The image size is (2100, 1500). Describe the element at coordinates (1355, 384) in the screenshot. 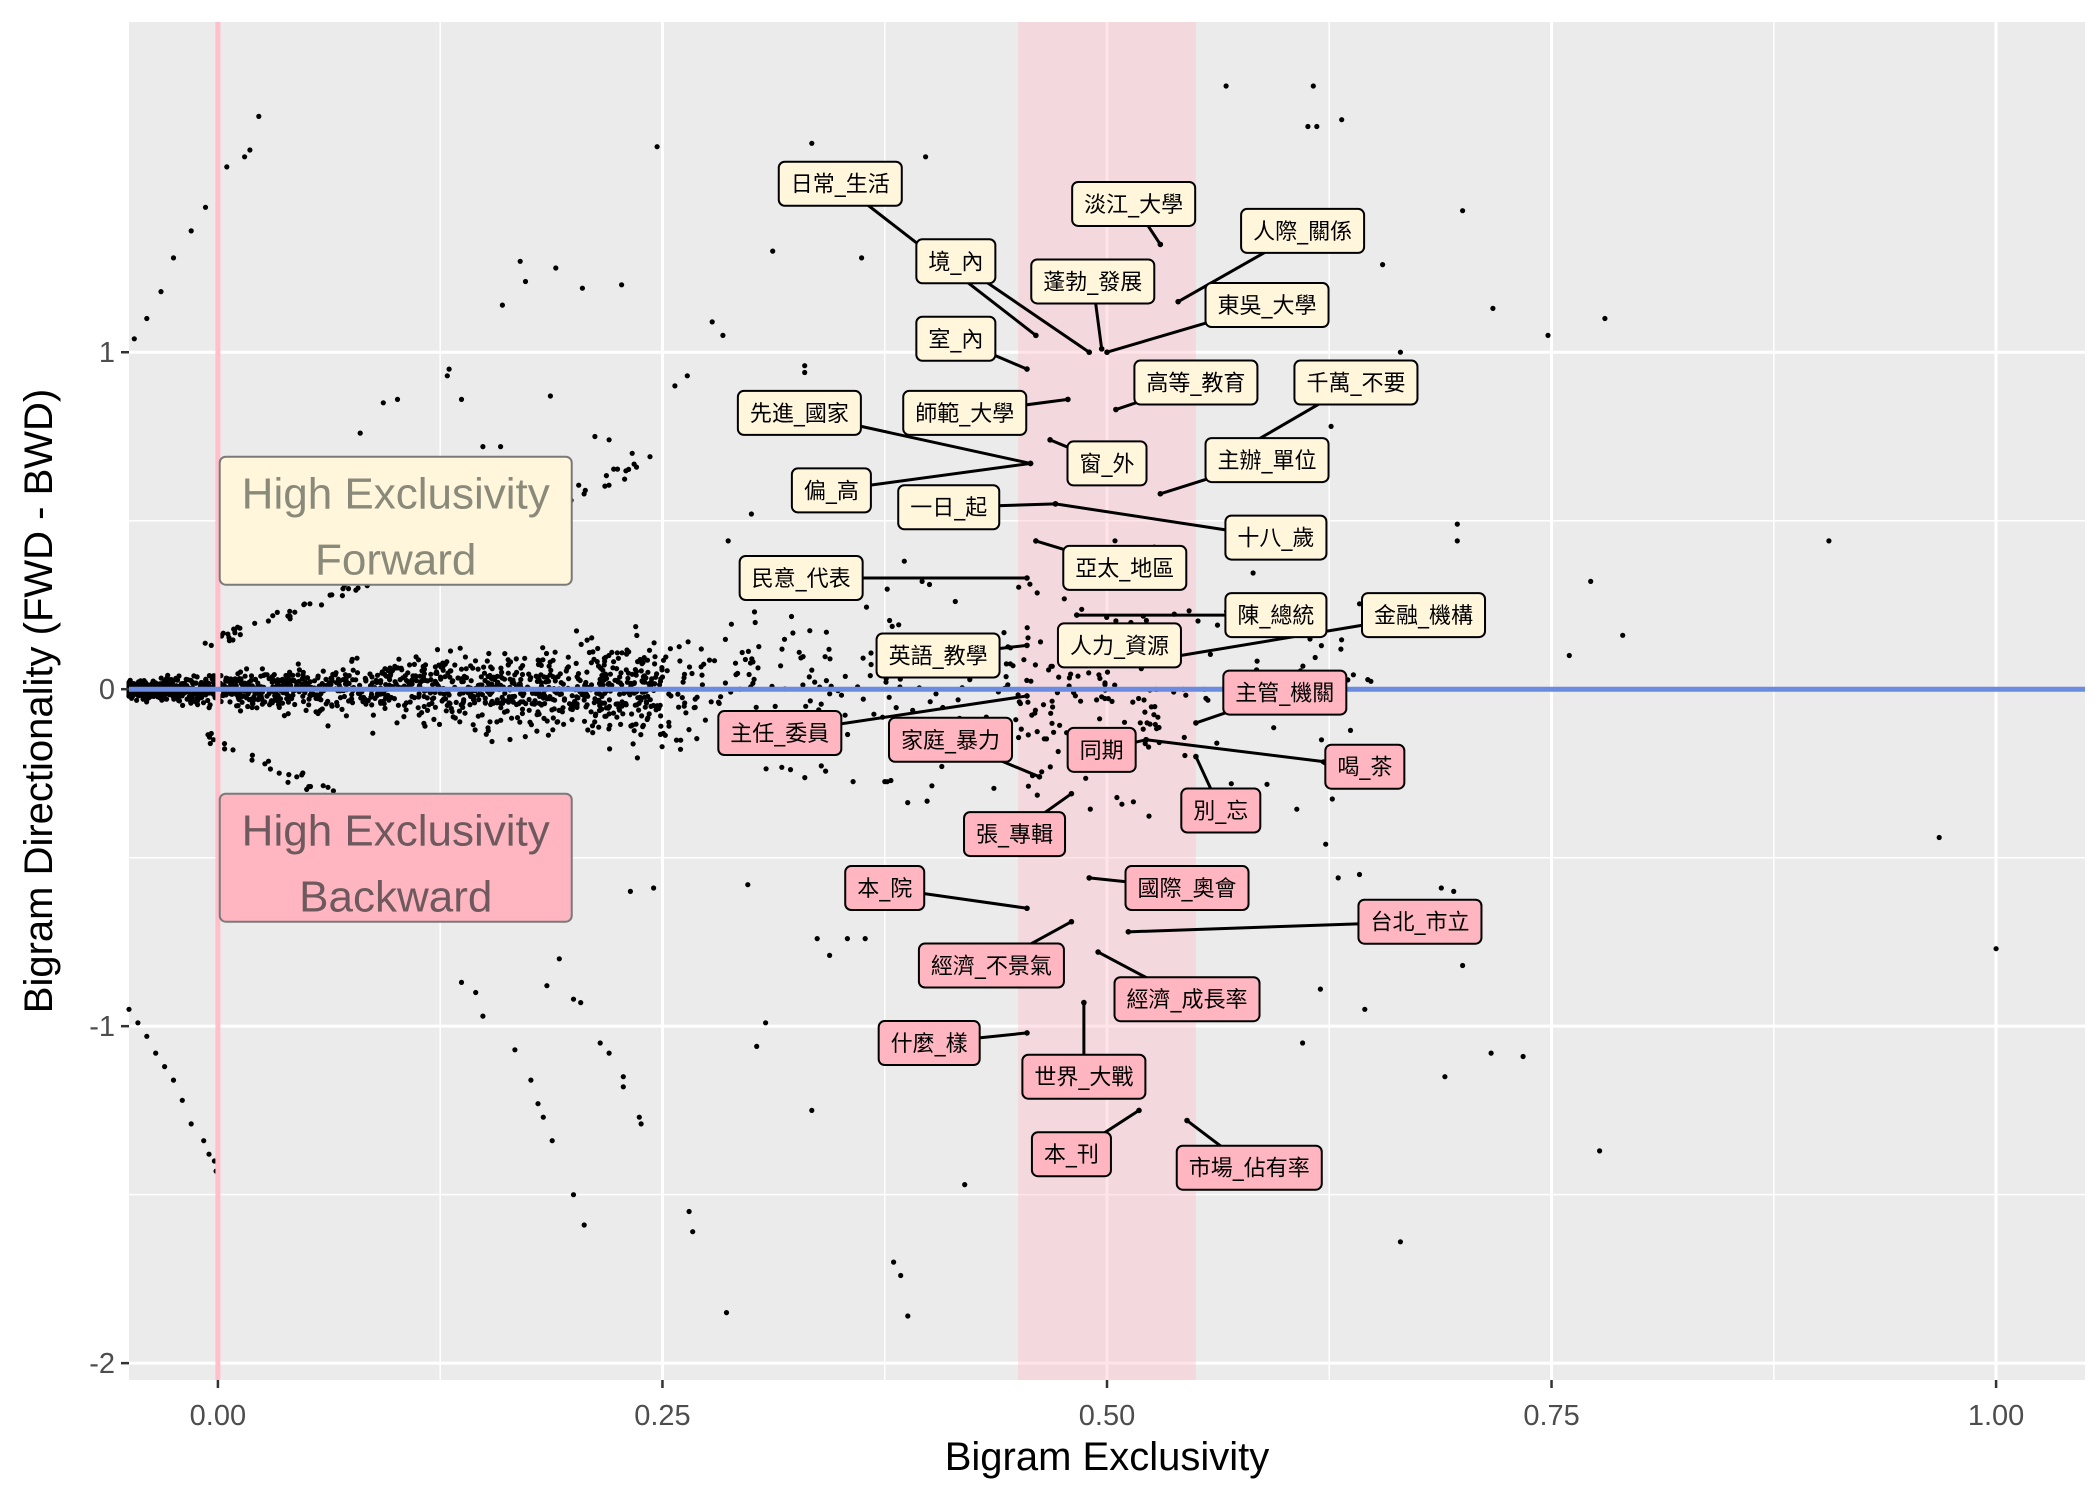

I see `point-label-text: 千萬_不要` at that location.